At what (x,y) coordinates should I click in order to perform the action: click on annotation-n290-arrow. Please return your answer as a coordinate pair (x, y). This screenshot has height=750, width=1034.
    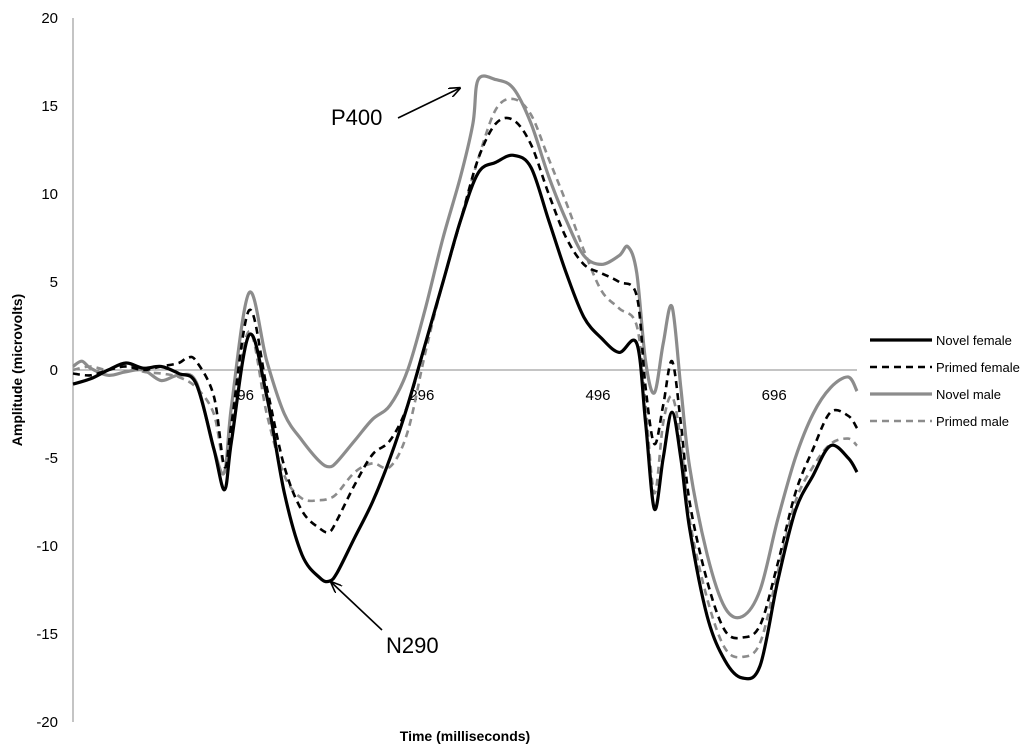
    Looking at the image, I should click on (357, 606).